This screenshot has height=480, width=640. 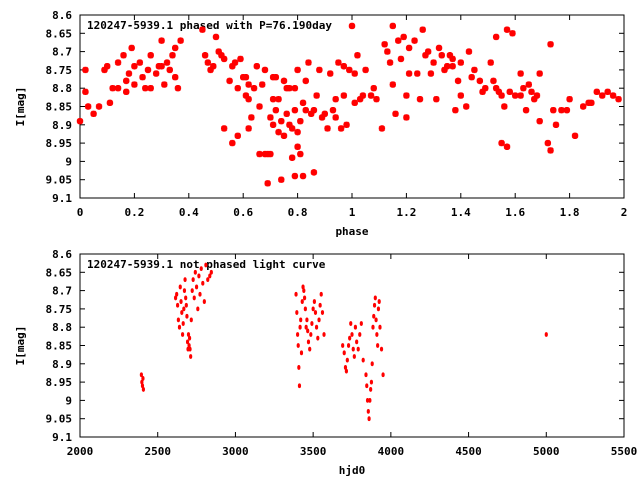 I want to click on x-tick-label: 0.4, so click(x=189, y=212).